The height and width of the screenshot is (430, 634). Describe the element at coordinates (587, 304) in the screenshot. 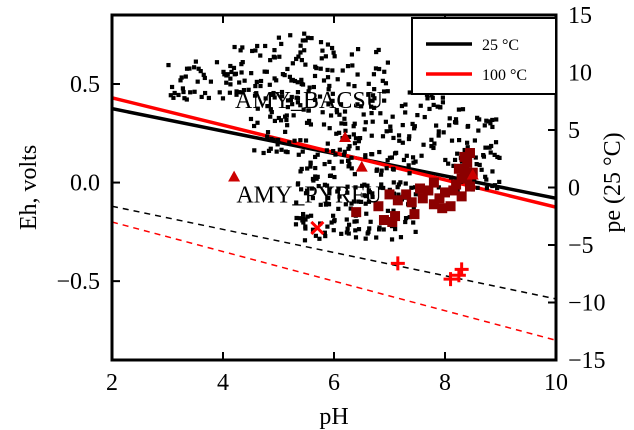

I see `y2-tick-label: −10` at that location.